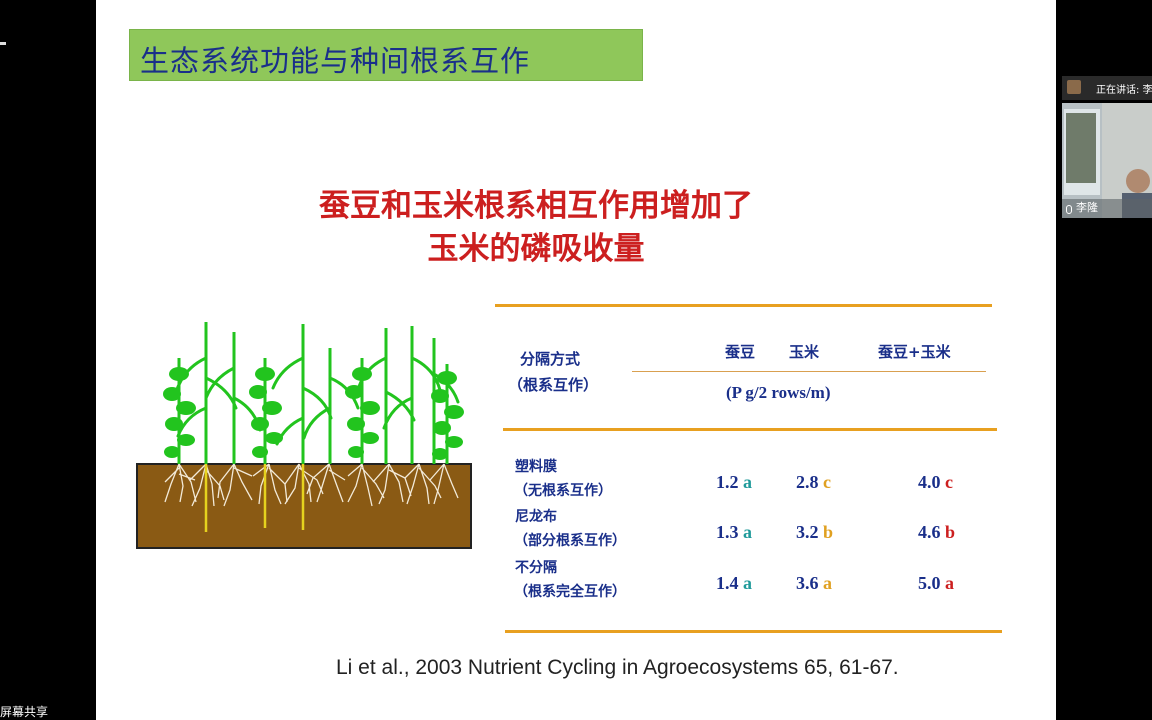 The width and height of the screenshot is (1152, 720). What do you see at coordinates (536, 467) in the screenshot?
I see `row-method-label: 塑料膜` at bounding box center [536, 467].